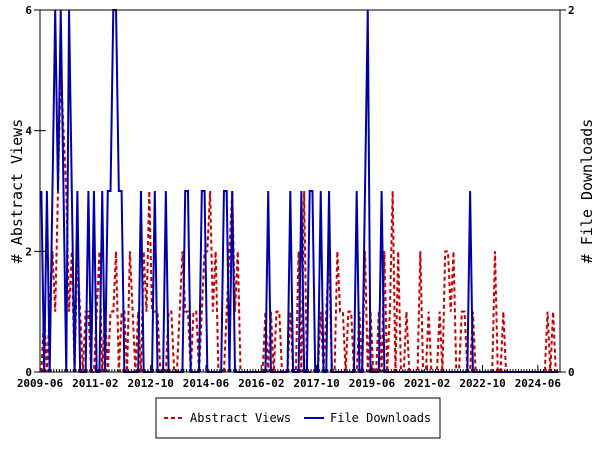  I want to click on legend-box, so click(298, 418).